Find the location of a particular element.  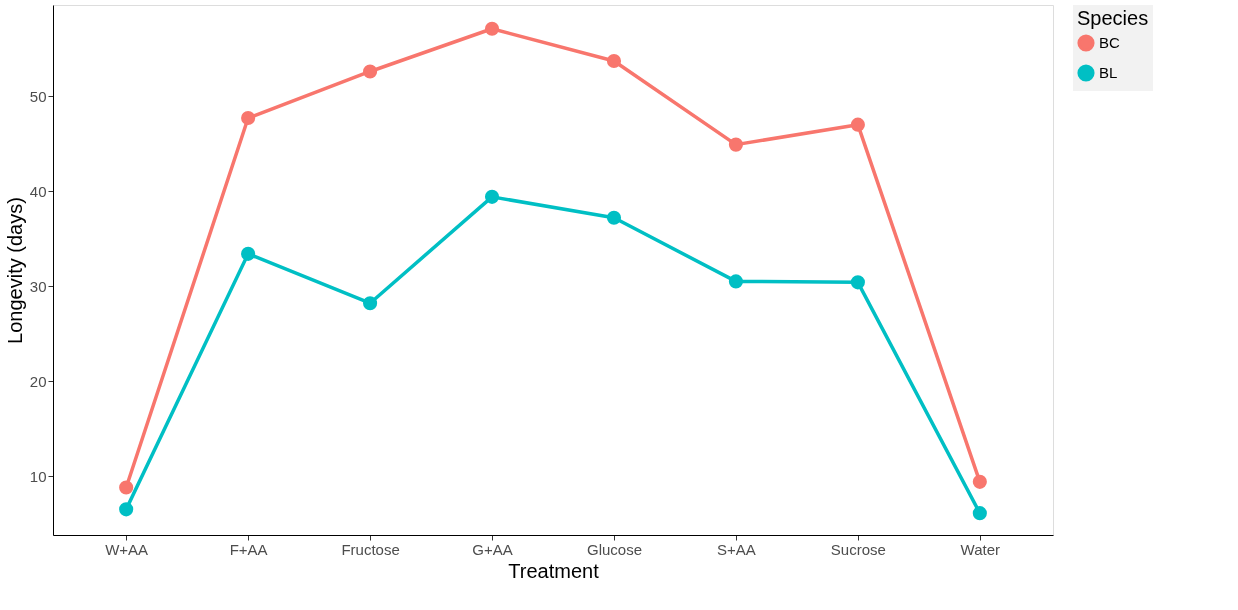

x-tick-label: S+AA is located at coordinates (736, 549).